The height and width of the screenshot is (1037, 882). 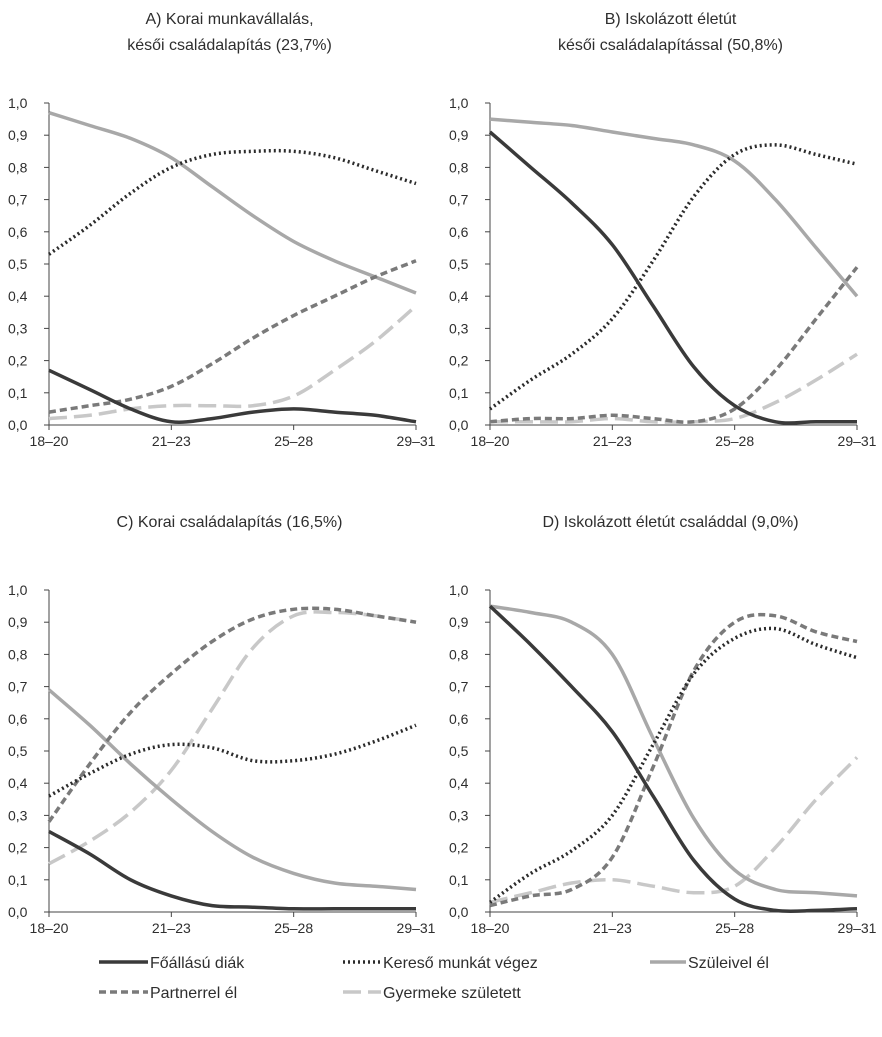 What do you see at coordinates (230, 522) in the screenshot?
I see `chart-title: C) Korai családalapítás (16,5%)` at bounding box center [230, 522].